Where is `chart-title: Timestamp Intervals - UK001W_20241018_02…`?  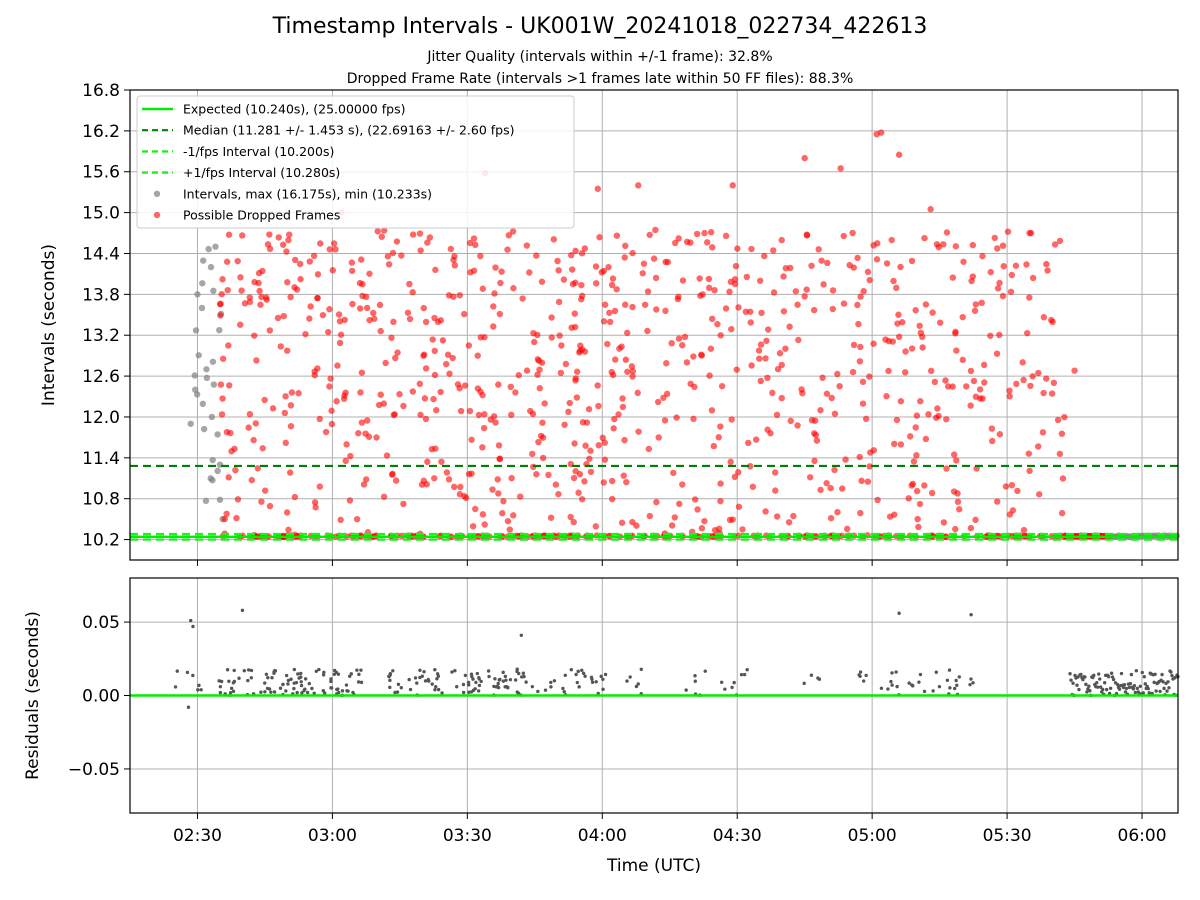 chart-title: Timestamp Intervals - UK001W_20241018_02… is located at coordinates (600, 26).